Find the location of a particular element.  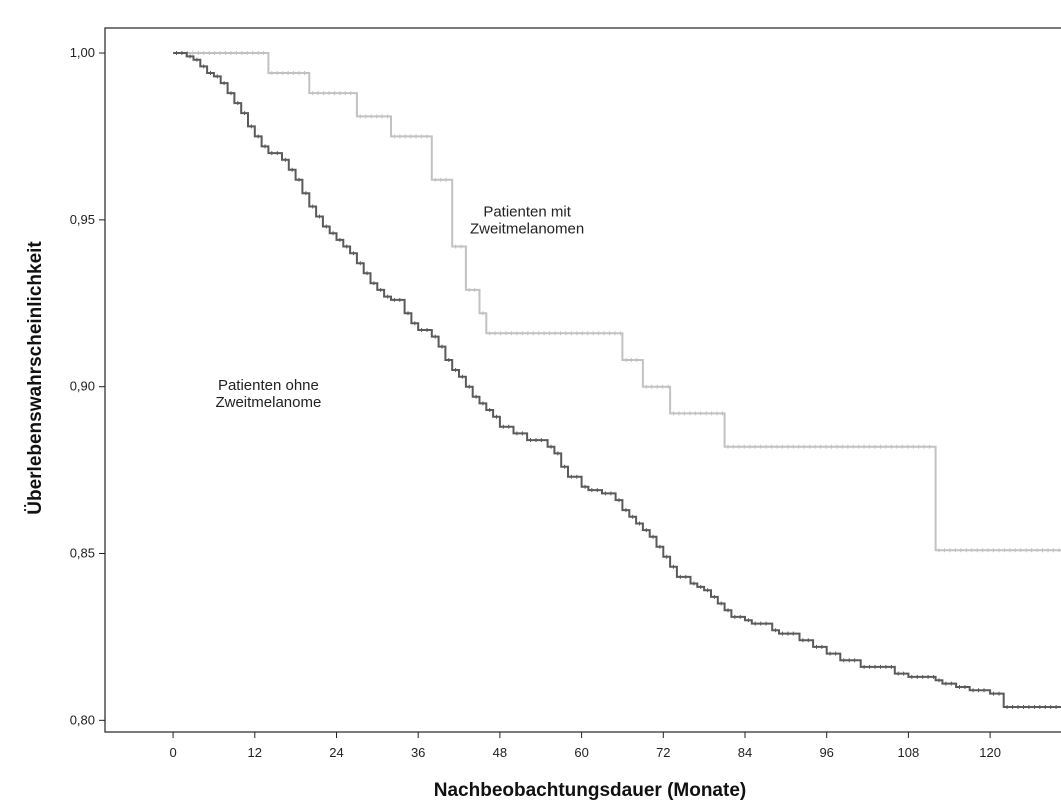

x-tick-label: 36 is located at coordinates (418, 752).